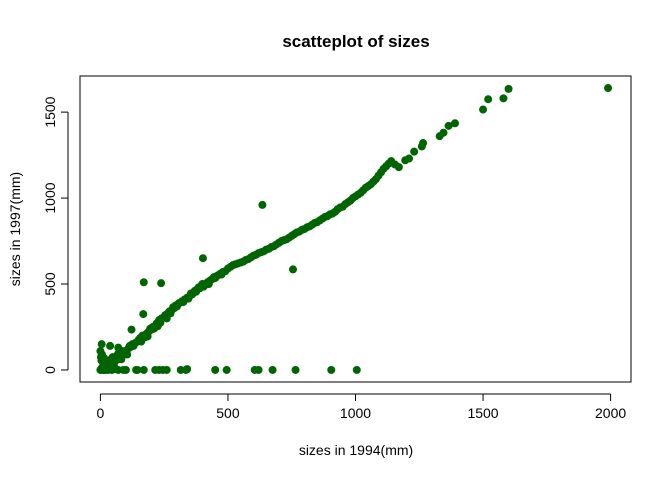 The image size is (672, 480). Describe the element at coordinates (50, 370) in the screenshot. I see `y-tick-label: 0` at that location.